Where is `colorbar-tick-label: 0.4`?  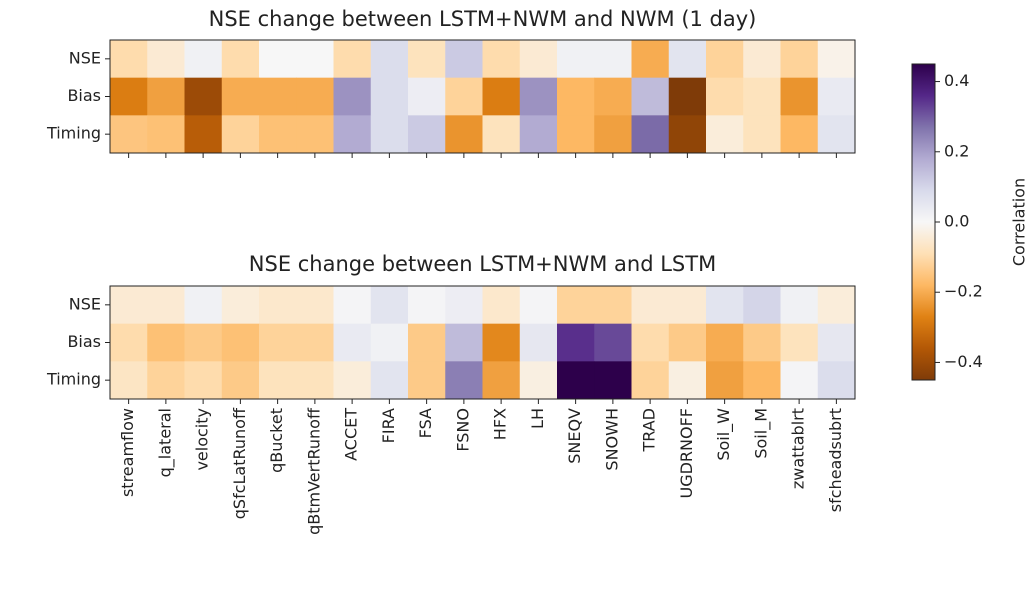
colorbar-tick-label: 0.4 is located at coordinates (956, 80).